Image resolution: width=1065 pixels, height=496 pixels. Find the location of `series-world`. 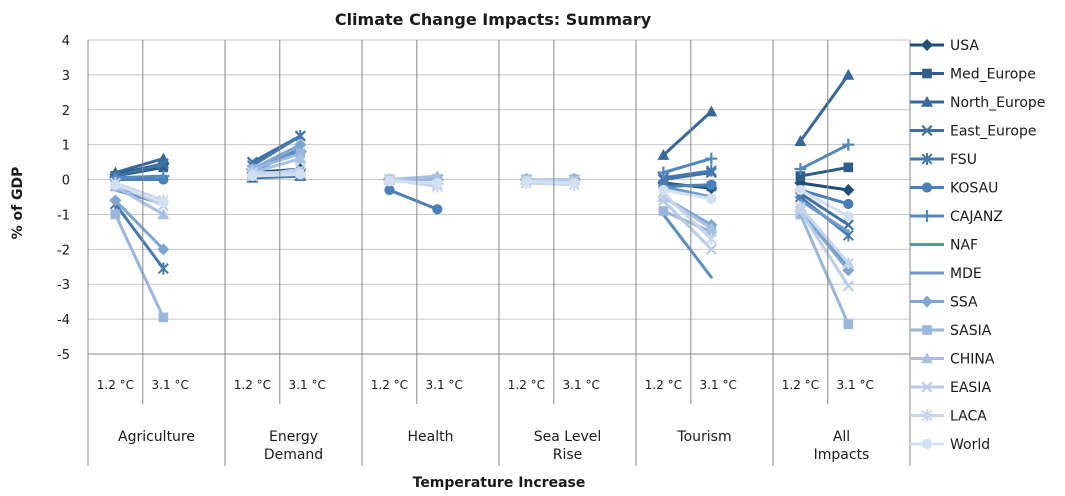

series-world is located at coordinates (482, 195).